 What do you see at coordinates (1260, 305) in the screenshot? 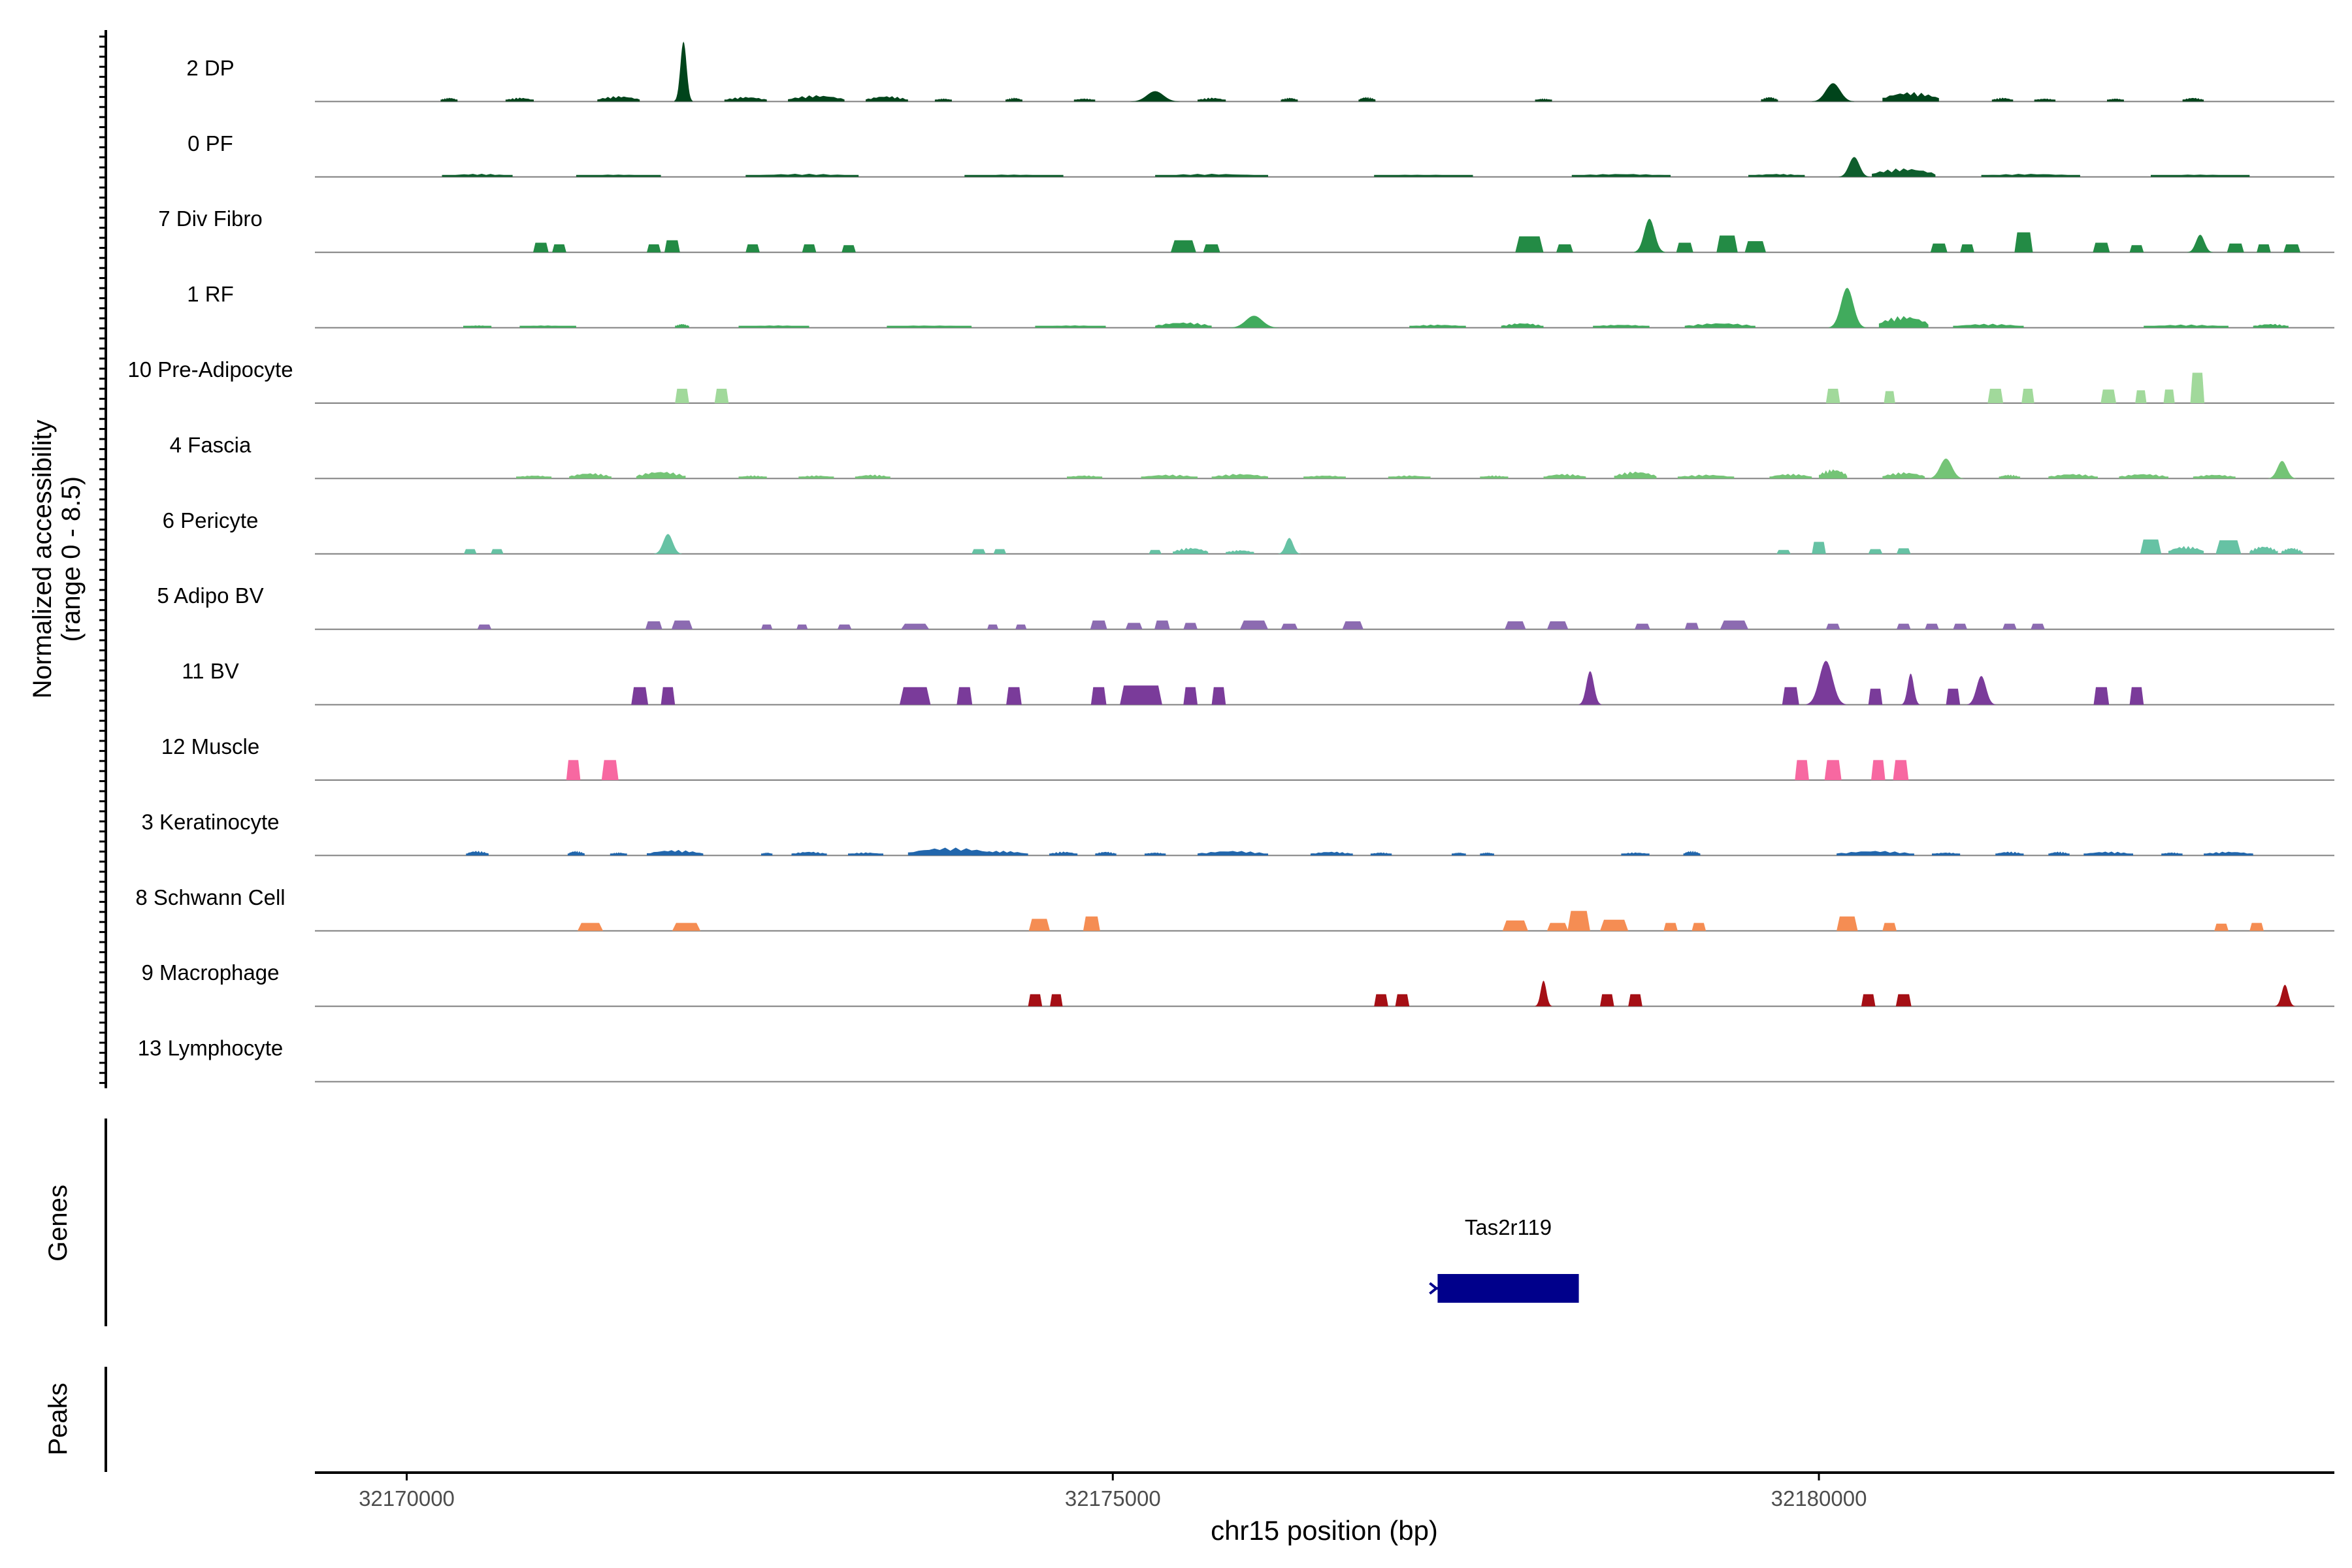
I see `track-1-rf: 1 RF` at bounding box center [1260, 305].